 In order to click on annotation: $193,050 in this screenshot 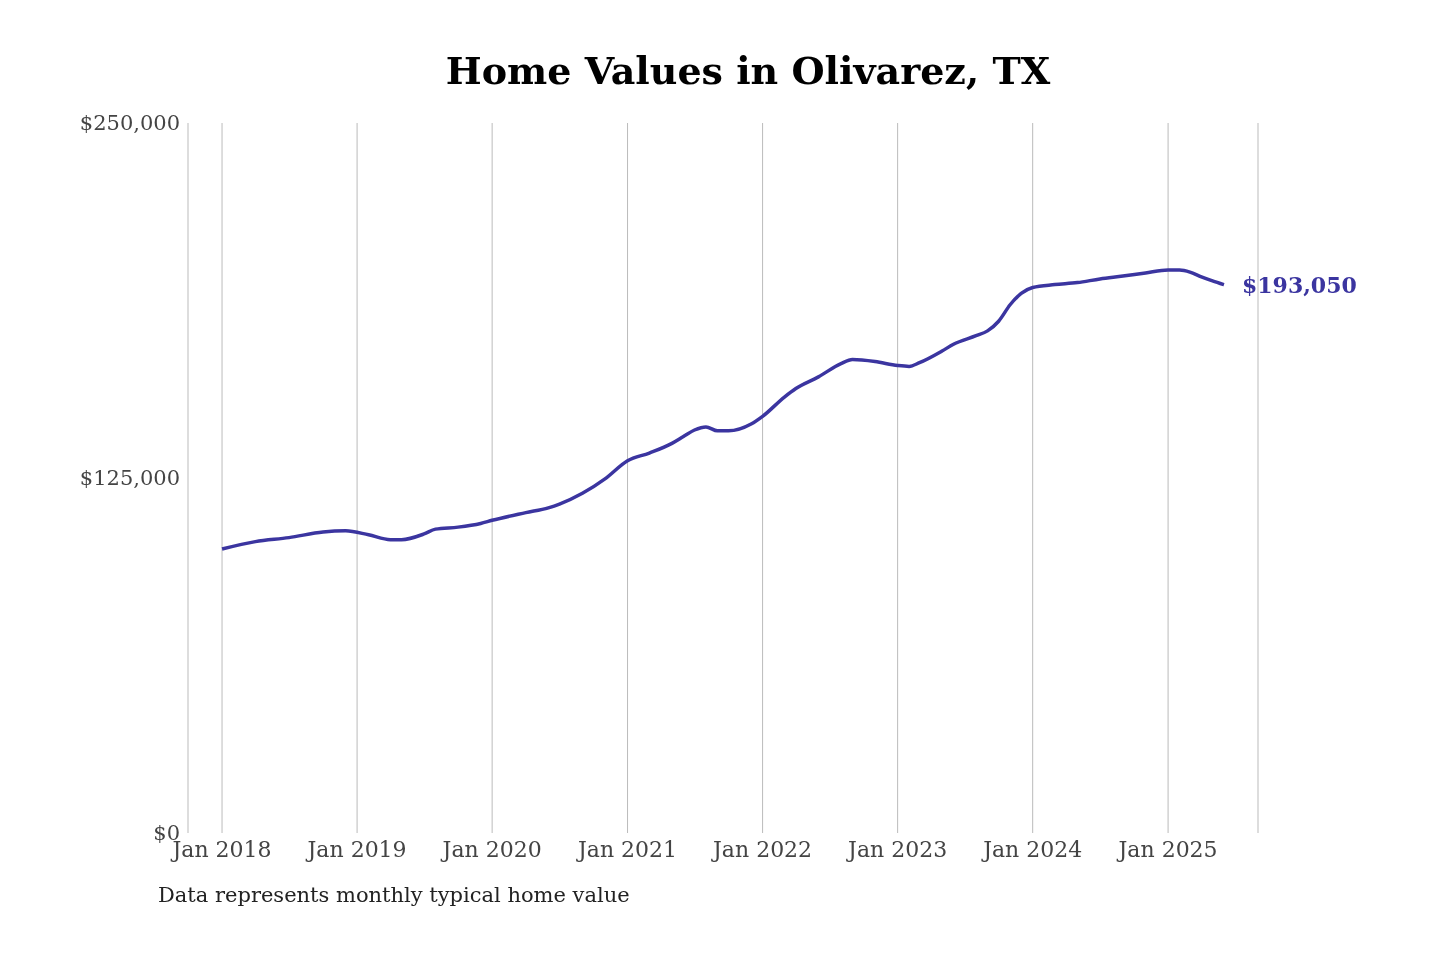, I will do `click(1299, 284)`.